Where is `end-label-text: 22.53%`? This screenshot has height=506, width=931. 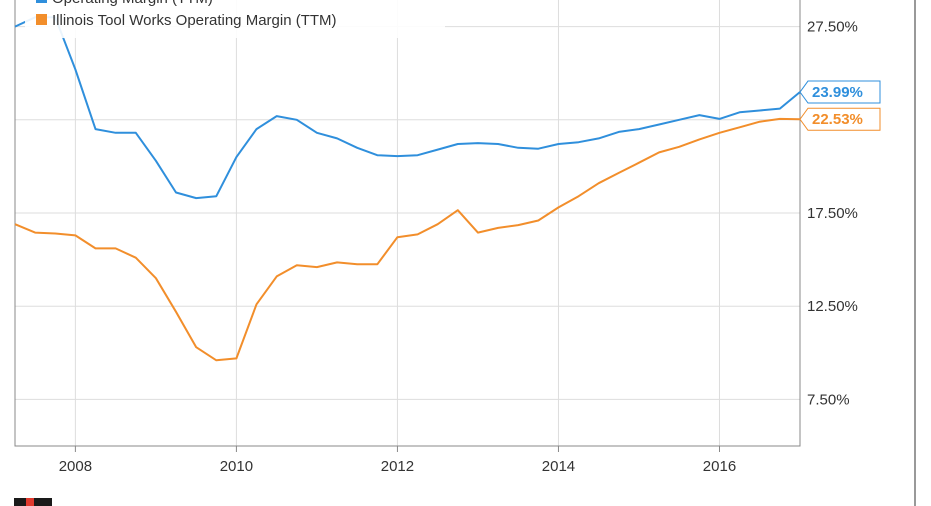 end-label-text: 22.53% is located at coordinates (837, 119).